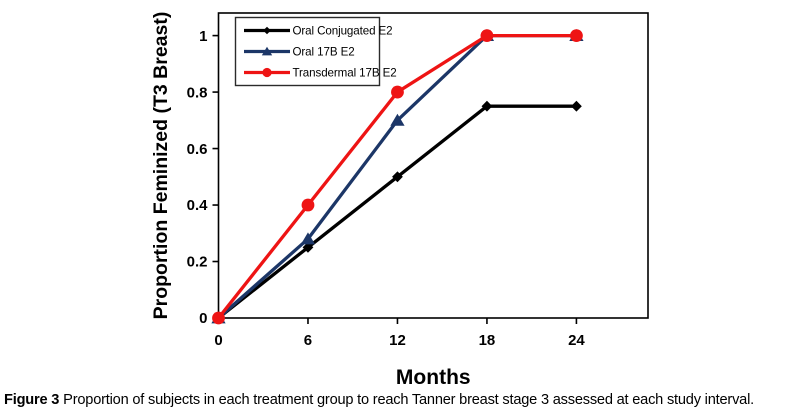  I want to click on x-tick-label: 18, so click(487, 340).